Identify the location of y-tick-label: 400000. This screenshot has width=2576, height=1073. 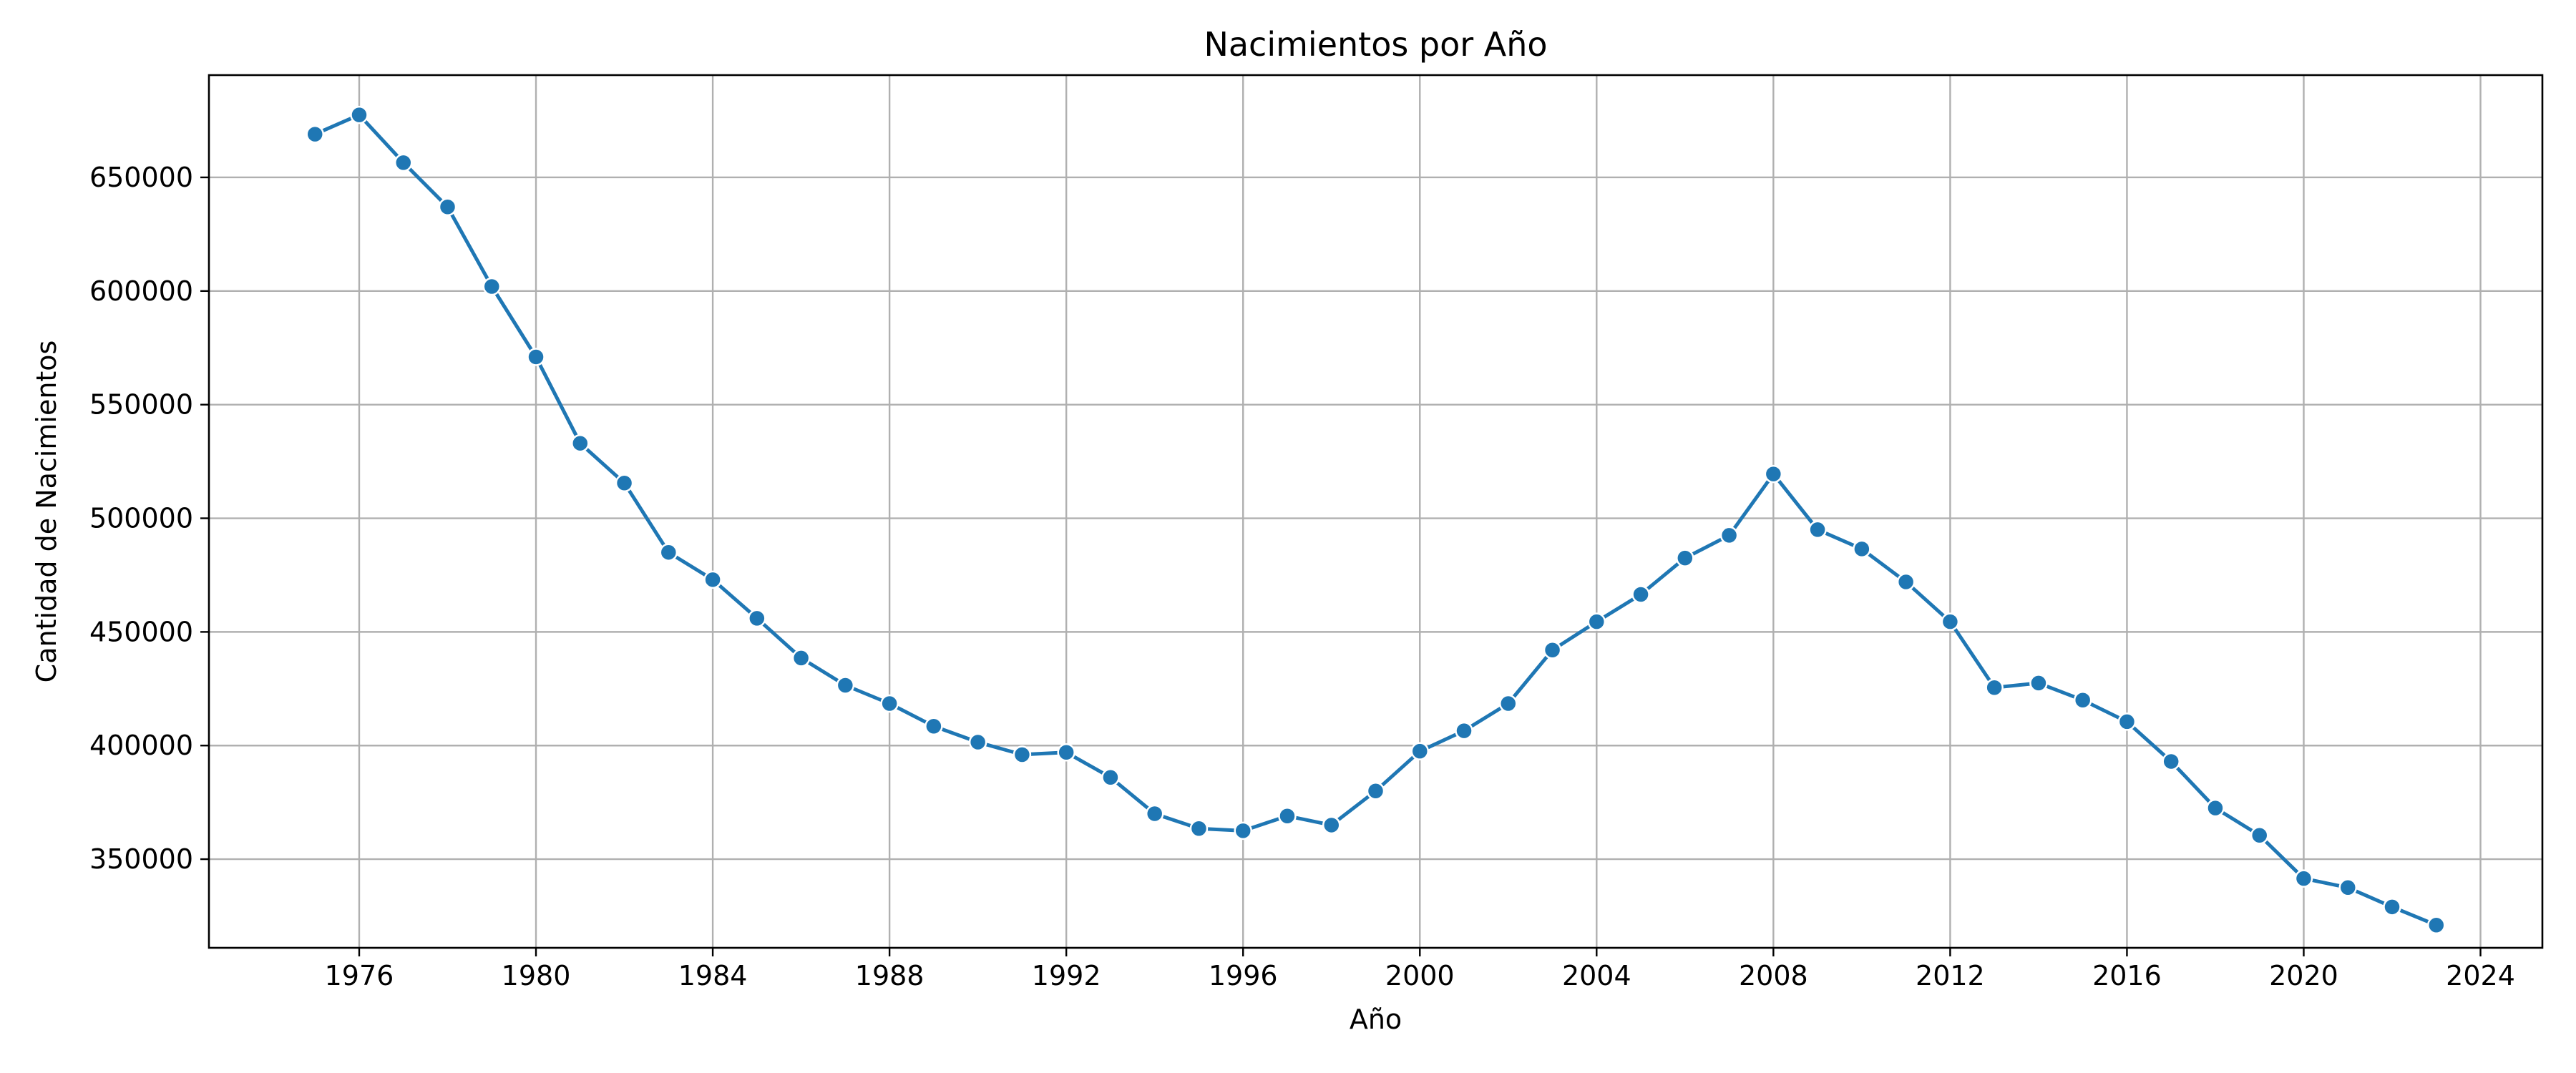
(141, 745).